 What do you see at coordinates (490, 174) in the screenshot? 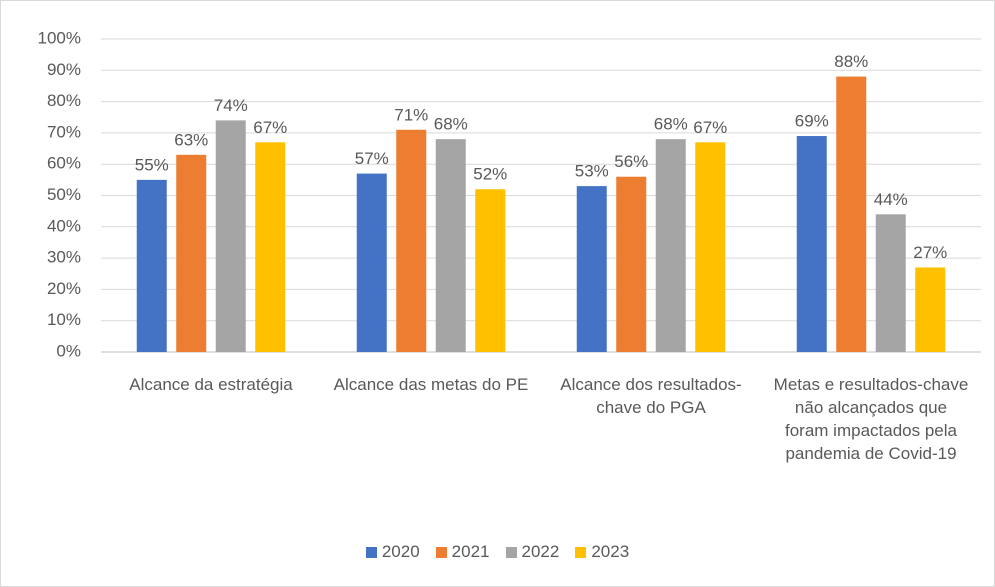
I see `data-label: 52%` at bounding box center [490, 174].